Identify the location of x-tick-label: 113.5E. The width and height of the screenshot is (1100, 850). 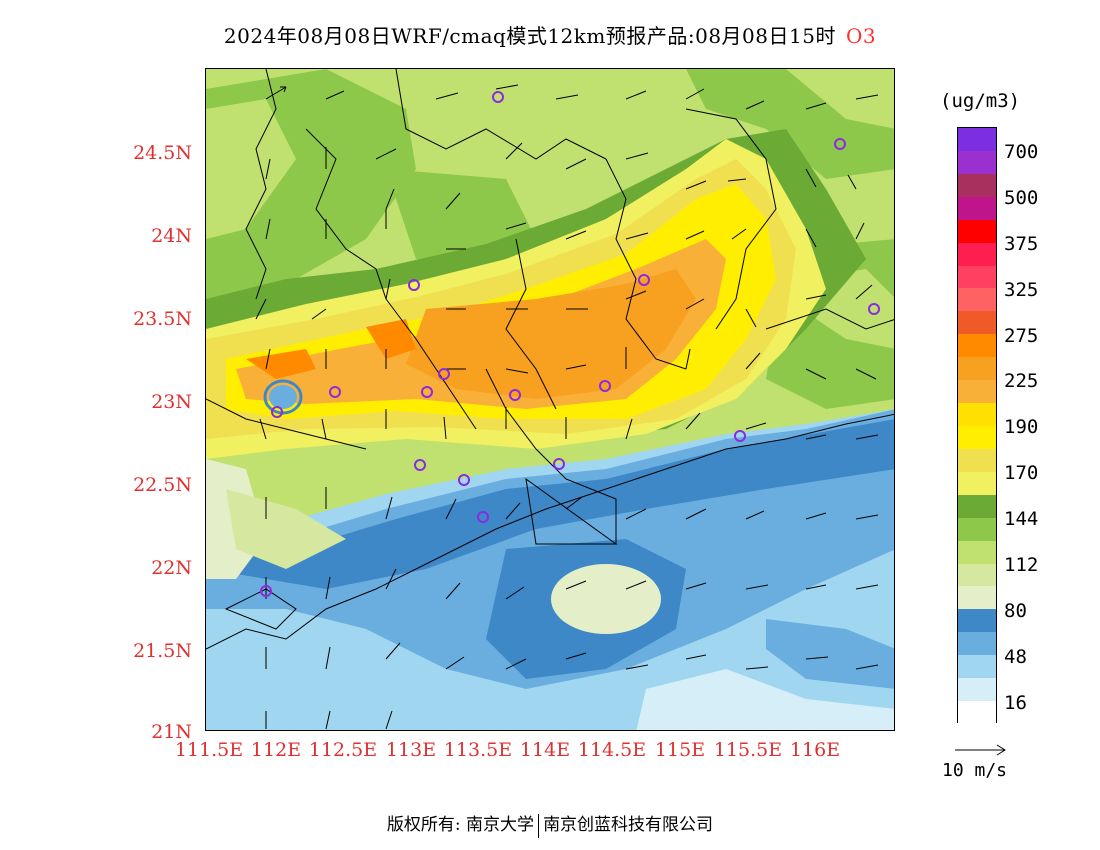
(478, 750).